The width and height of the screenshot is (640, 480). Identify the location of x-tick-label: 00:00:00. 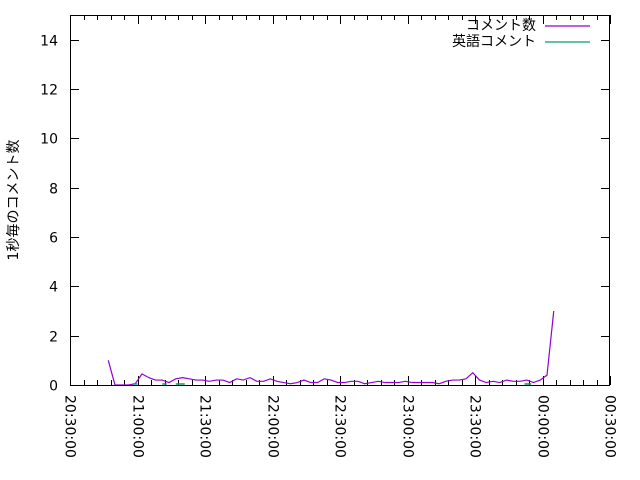
(543, 426).